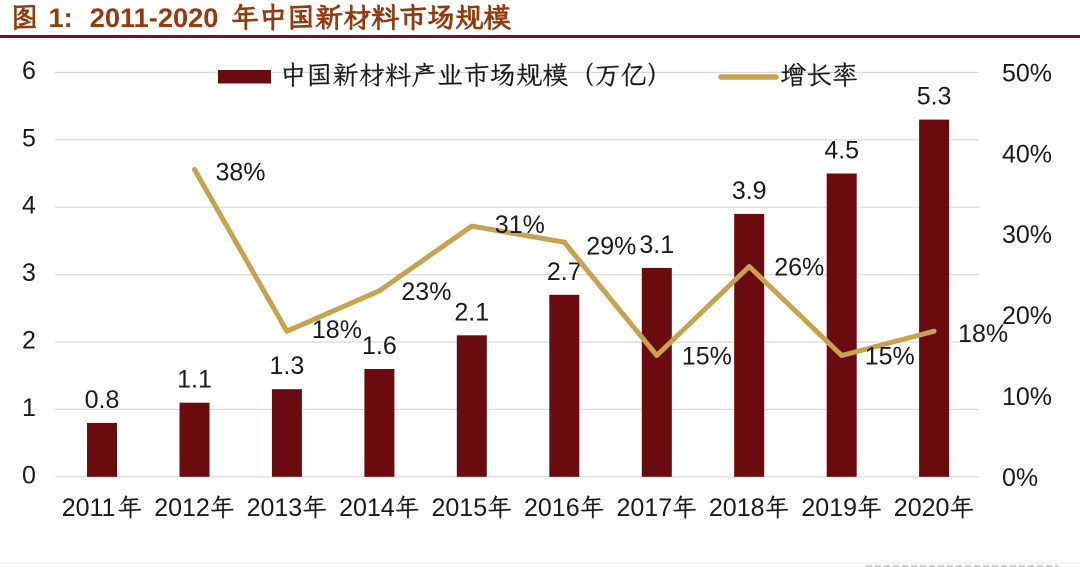 This screenshot has height=567, width=1080. I want to click on svg-text: 40%, so click(1027, 154).